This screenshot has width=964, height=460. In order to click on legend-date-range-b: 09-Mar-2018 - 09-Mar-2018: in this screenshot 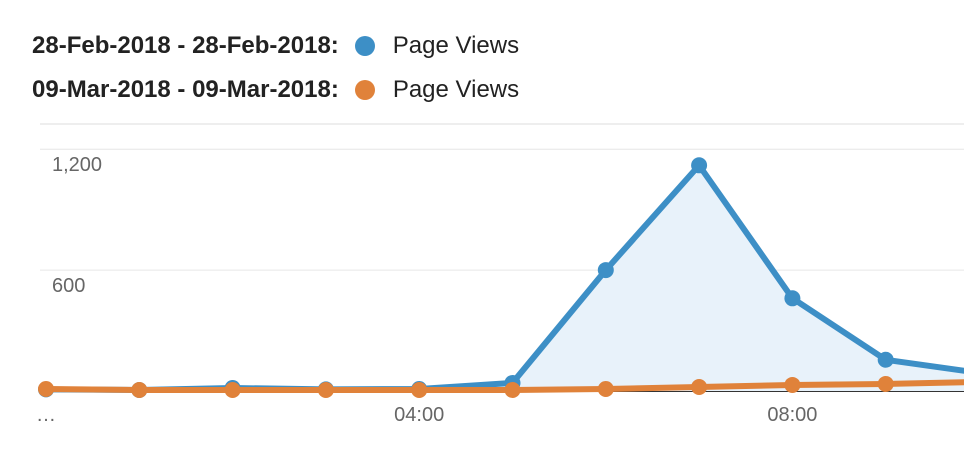, I will do `click(185, 89)`.